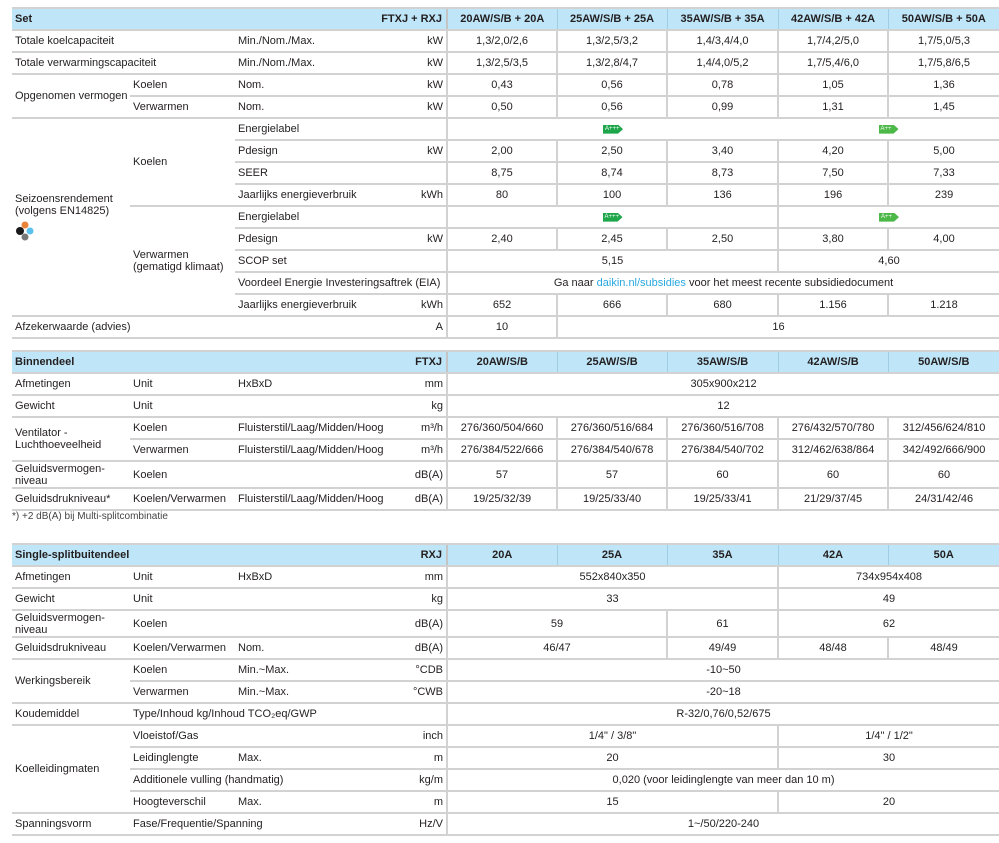 The height and width of the screenshot is (843, 999). Describe the element at coordinates (612, 499) in the screenshot. I see `value-cell: 19/25/33/40` at that location.